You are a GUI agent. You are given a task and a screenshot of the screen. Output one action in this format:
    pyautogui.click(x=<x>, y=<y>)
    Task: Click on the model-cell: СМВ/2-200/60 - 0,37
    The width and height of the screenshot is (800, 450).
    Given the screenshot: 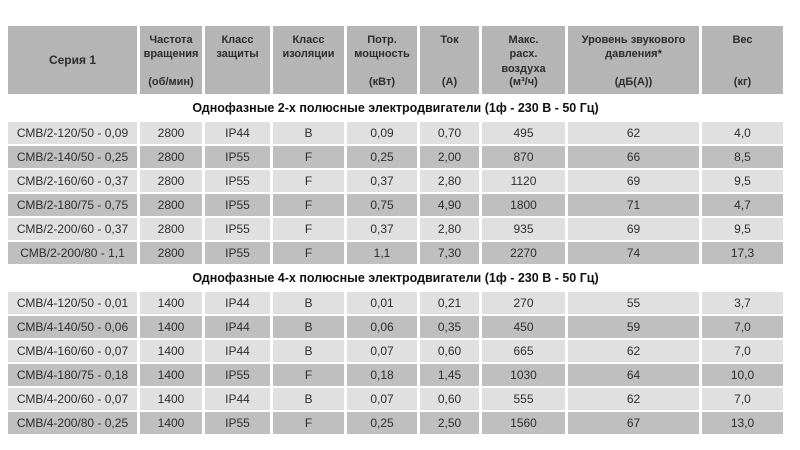 What is the action you would take?
    pyautogui.click(x=72, y=228)
    